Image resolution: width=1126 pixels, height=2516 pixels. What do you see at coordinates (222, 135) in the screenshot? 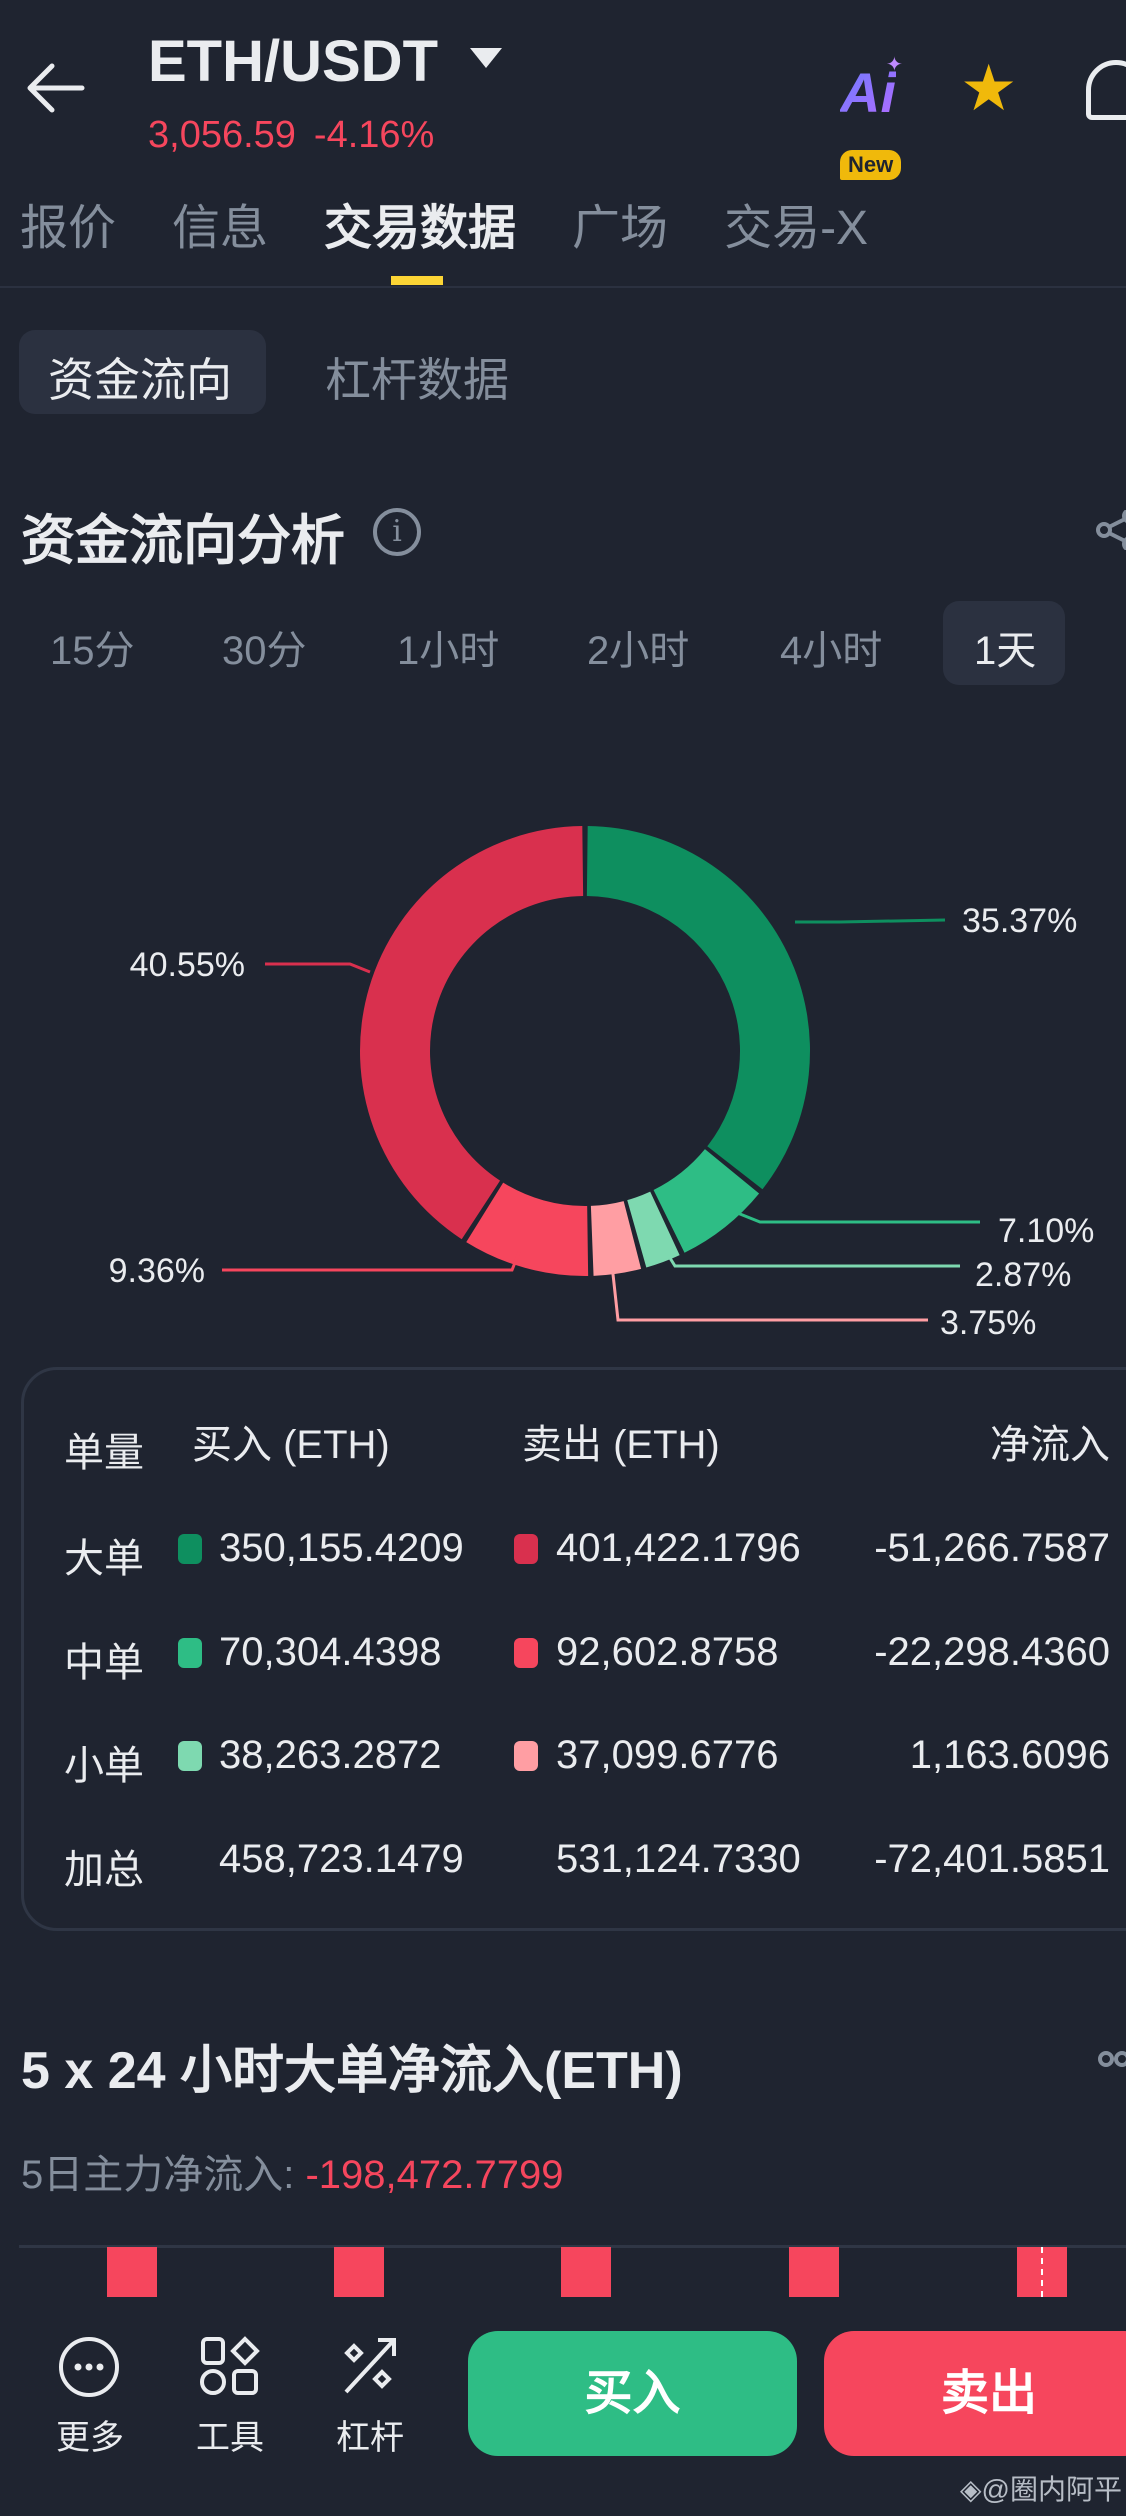
I see `last-price: 3,056.59` at bounding box center [222, 135].